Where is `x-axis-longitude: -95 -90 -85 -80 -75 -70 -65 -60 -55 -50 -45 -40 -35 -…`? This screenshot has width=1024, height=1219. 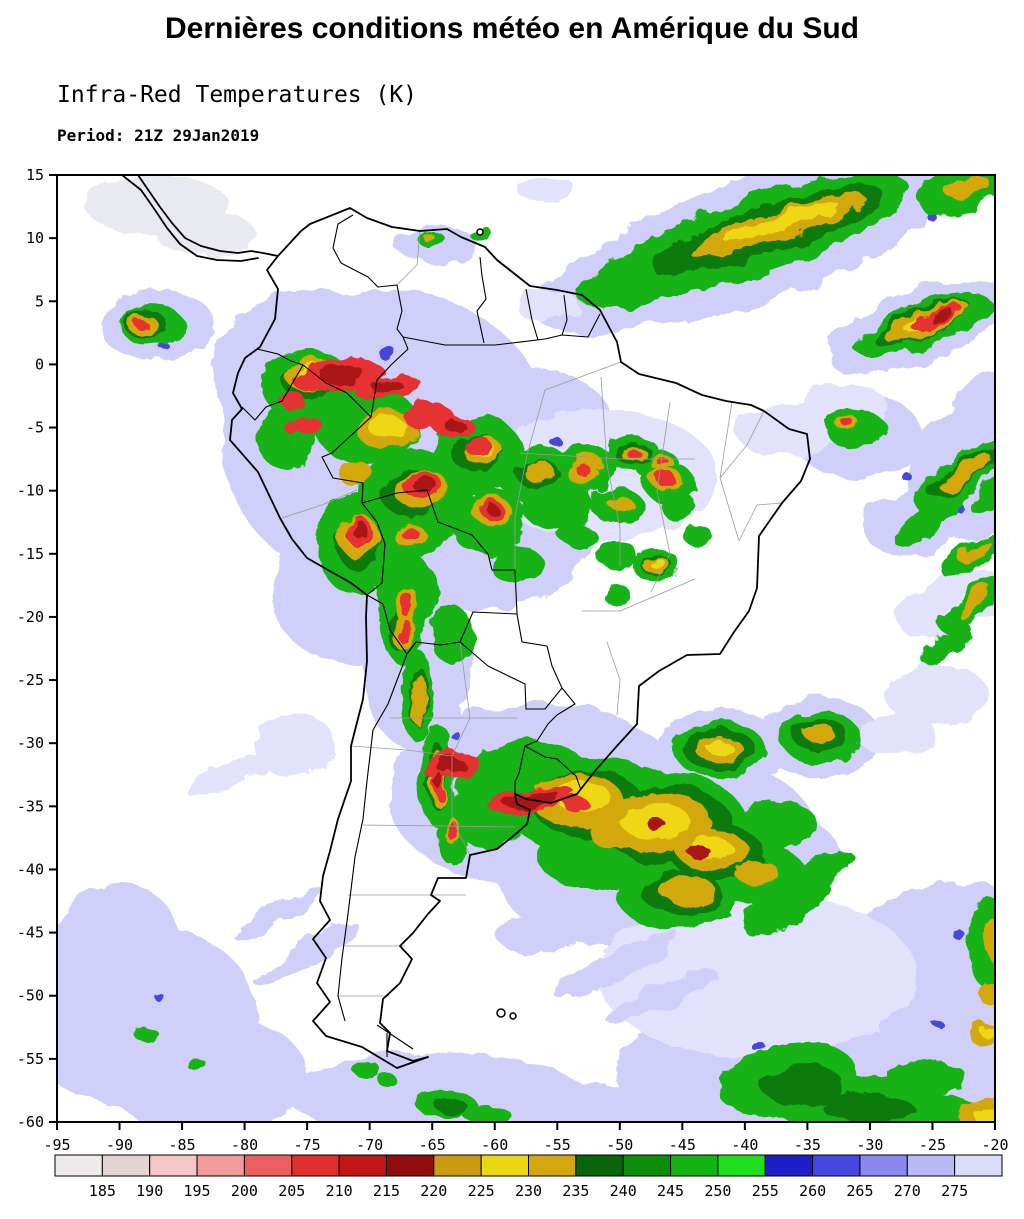 x-axis-longitude: -95 -90 -85 -80 -75 -70 -65 -60 -55 -50 -45 -40 -35 -… is located at coordinates (526, 1138).